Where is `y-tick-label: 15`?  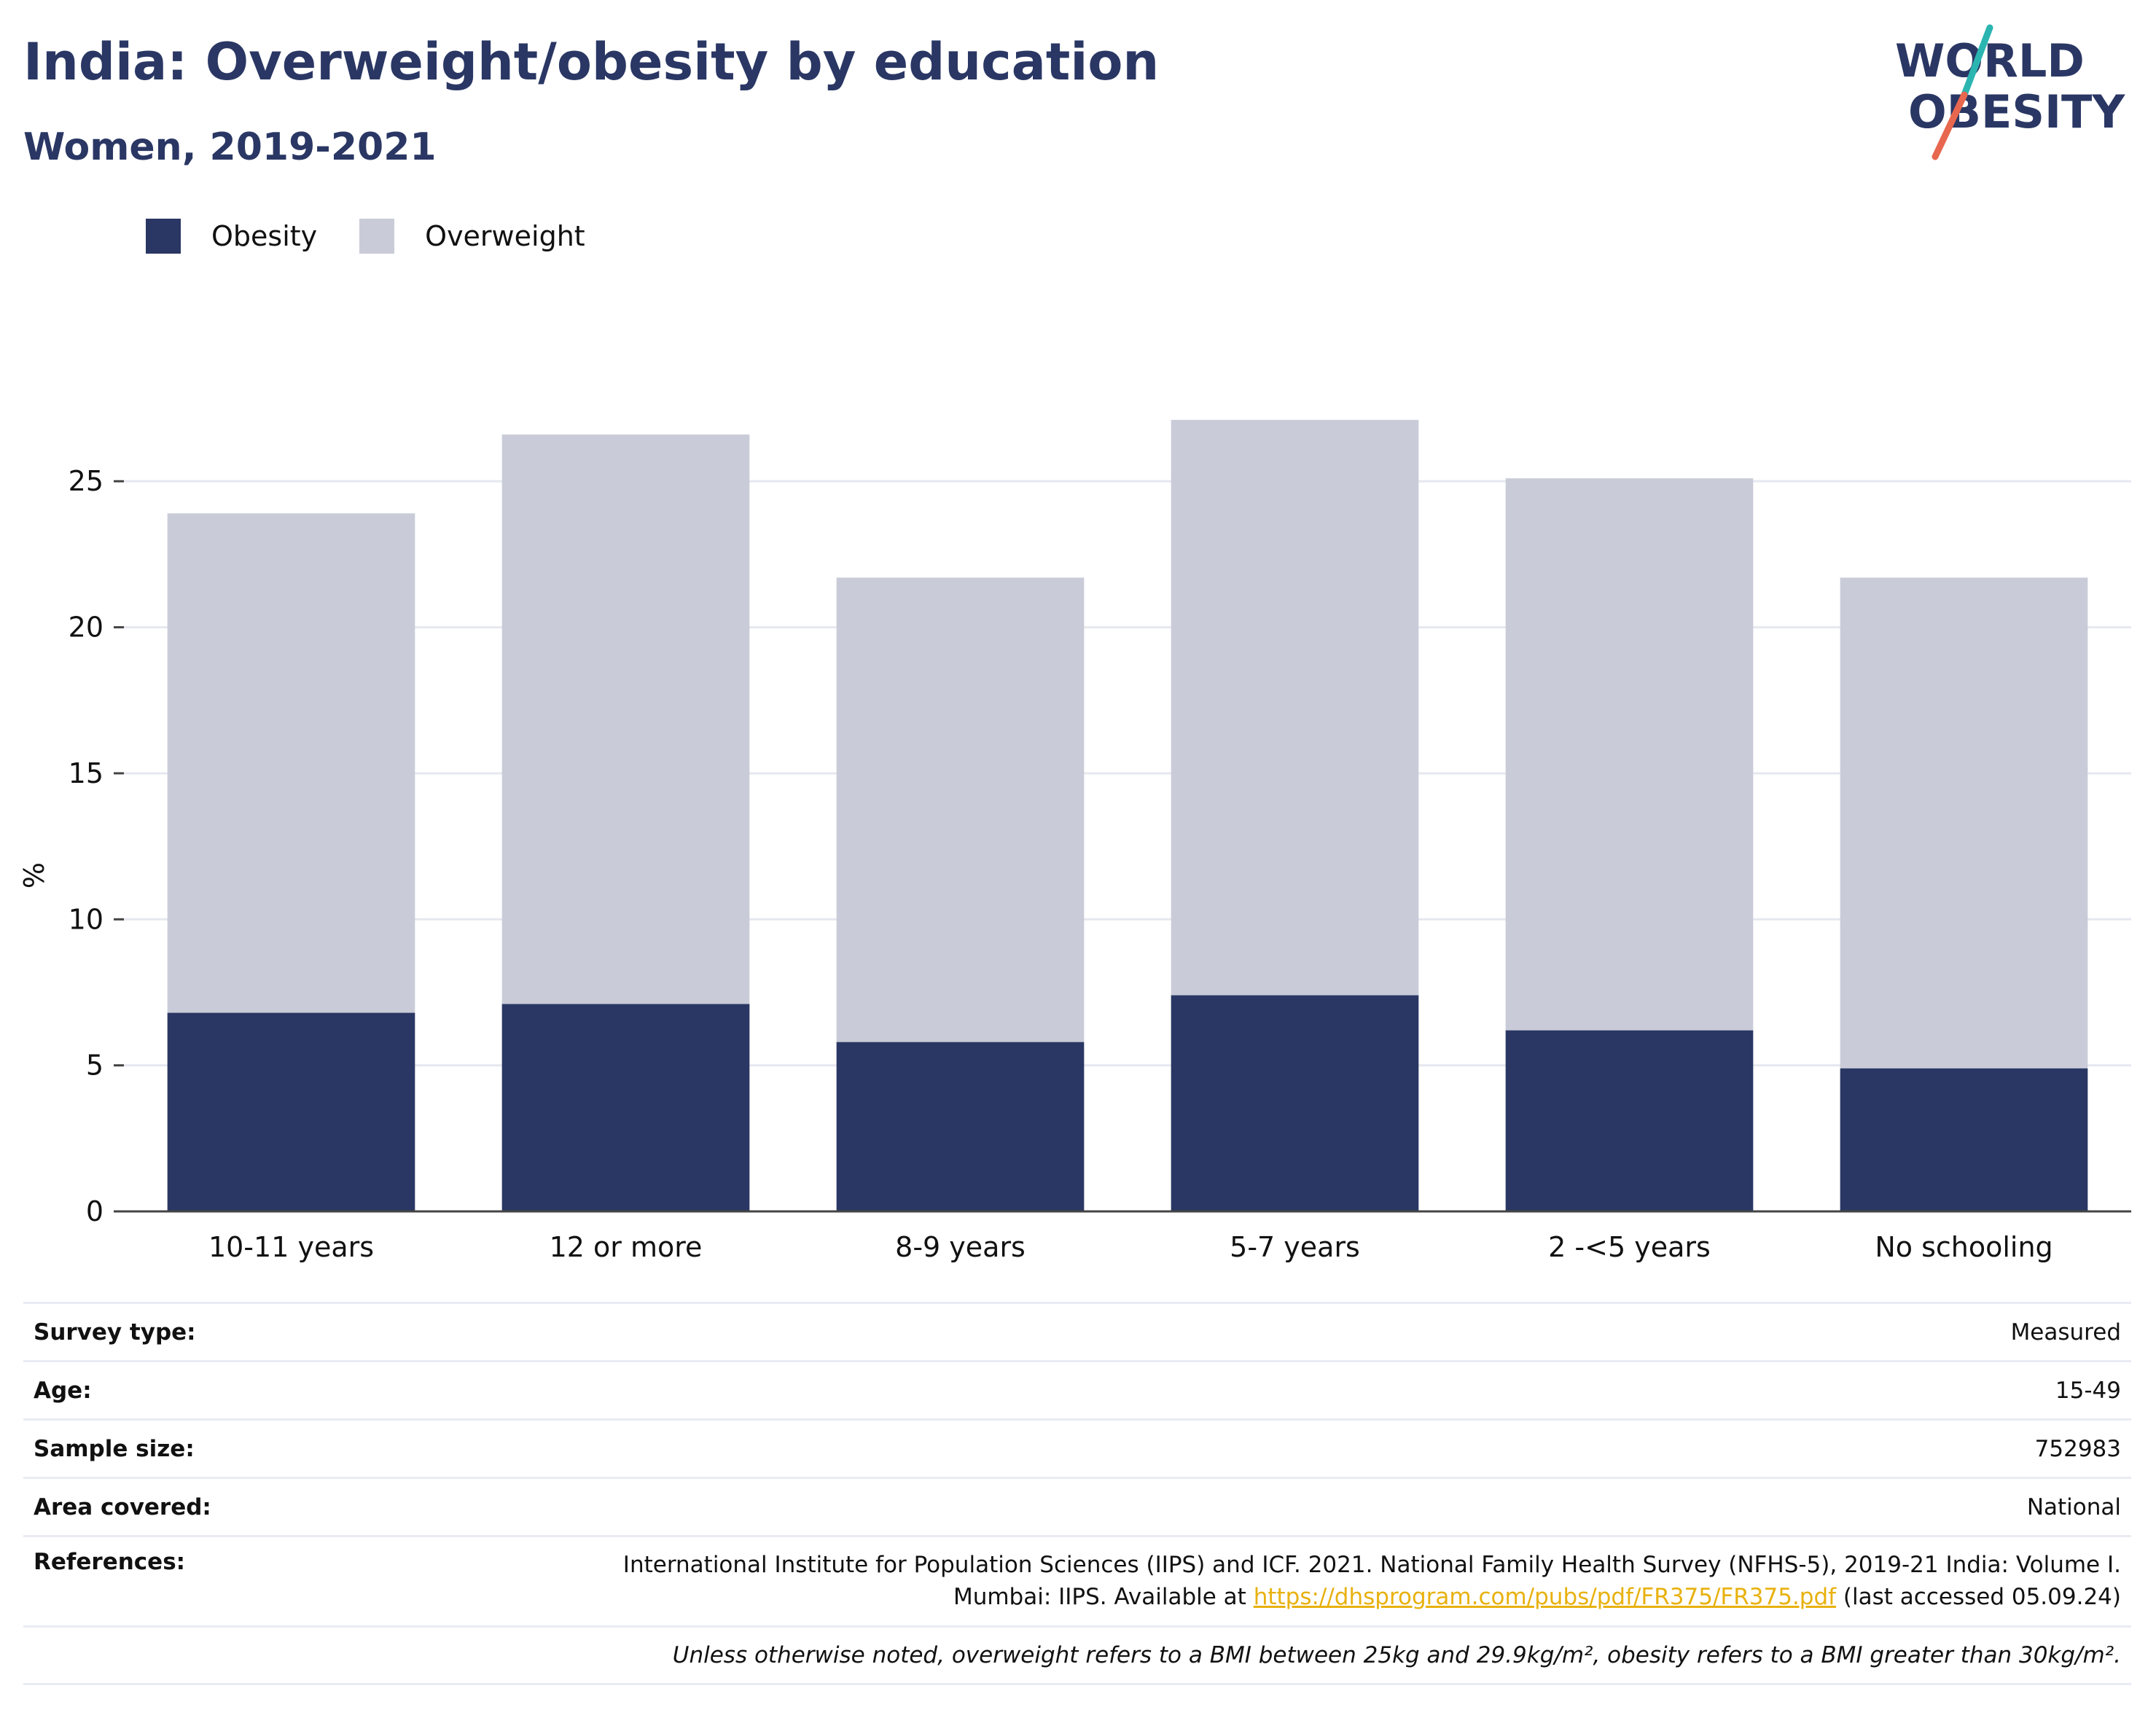 y-tick-label: 15 is located at coordinates (86, 773).